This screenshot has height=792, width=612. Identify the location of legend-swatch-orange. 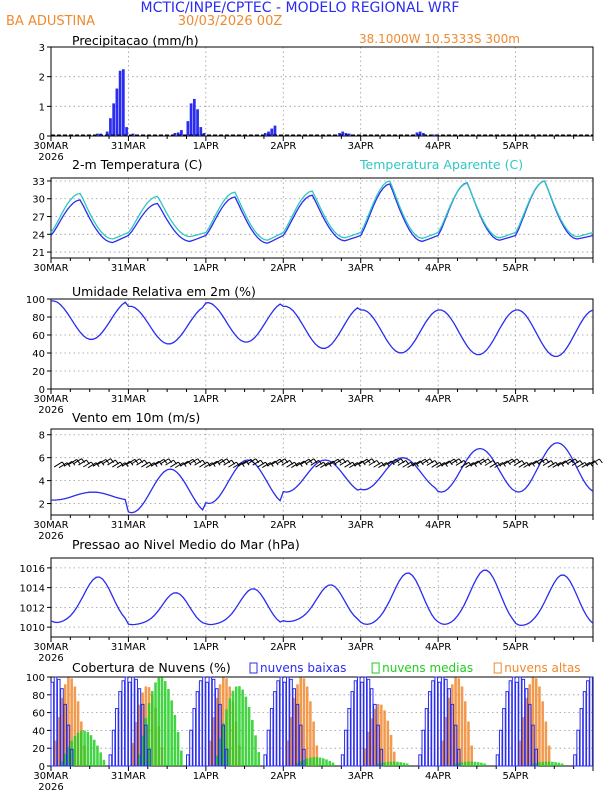
(497, 668).